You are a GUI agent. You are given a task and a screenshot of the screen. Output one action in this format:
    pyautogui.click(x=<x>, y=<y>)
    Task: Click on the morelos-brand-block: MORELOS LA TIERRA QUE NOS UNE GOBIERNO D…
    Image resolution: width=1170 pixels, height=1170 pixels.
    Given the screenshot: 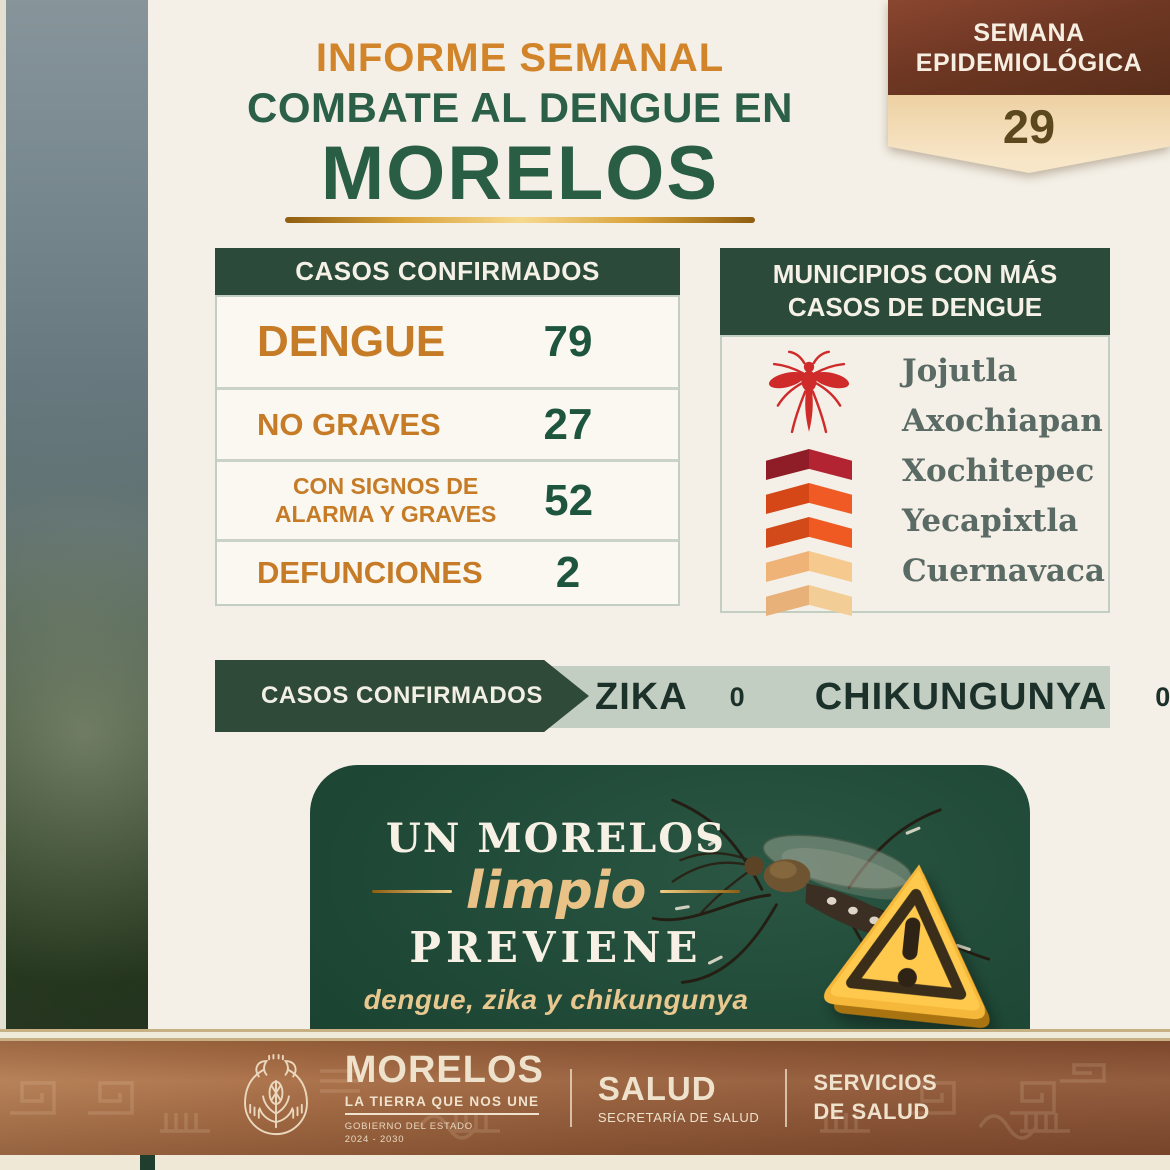 What is the action you would take?
    pyautogui.click(x=444, y=1097)
    